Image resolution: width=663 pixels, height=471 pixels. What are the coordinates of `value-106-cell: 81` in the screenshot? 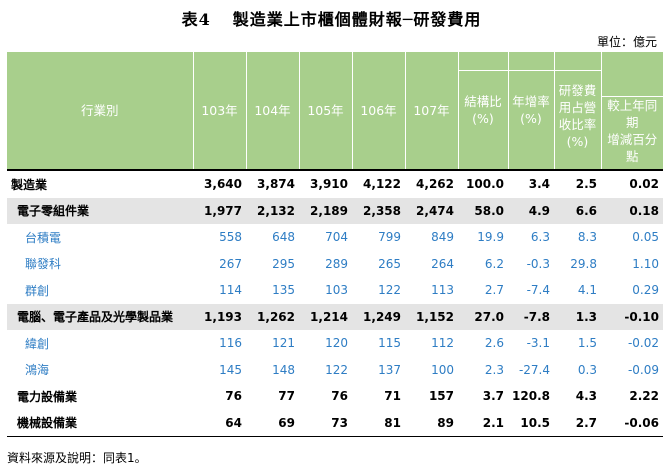 It's located at (392, 422).